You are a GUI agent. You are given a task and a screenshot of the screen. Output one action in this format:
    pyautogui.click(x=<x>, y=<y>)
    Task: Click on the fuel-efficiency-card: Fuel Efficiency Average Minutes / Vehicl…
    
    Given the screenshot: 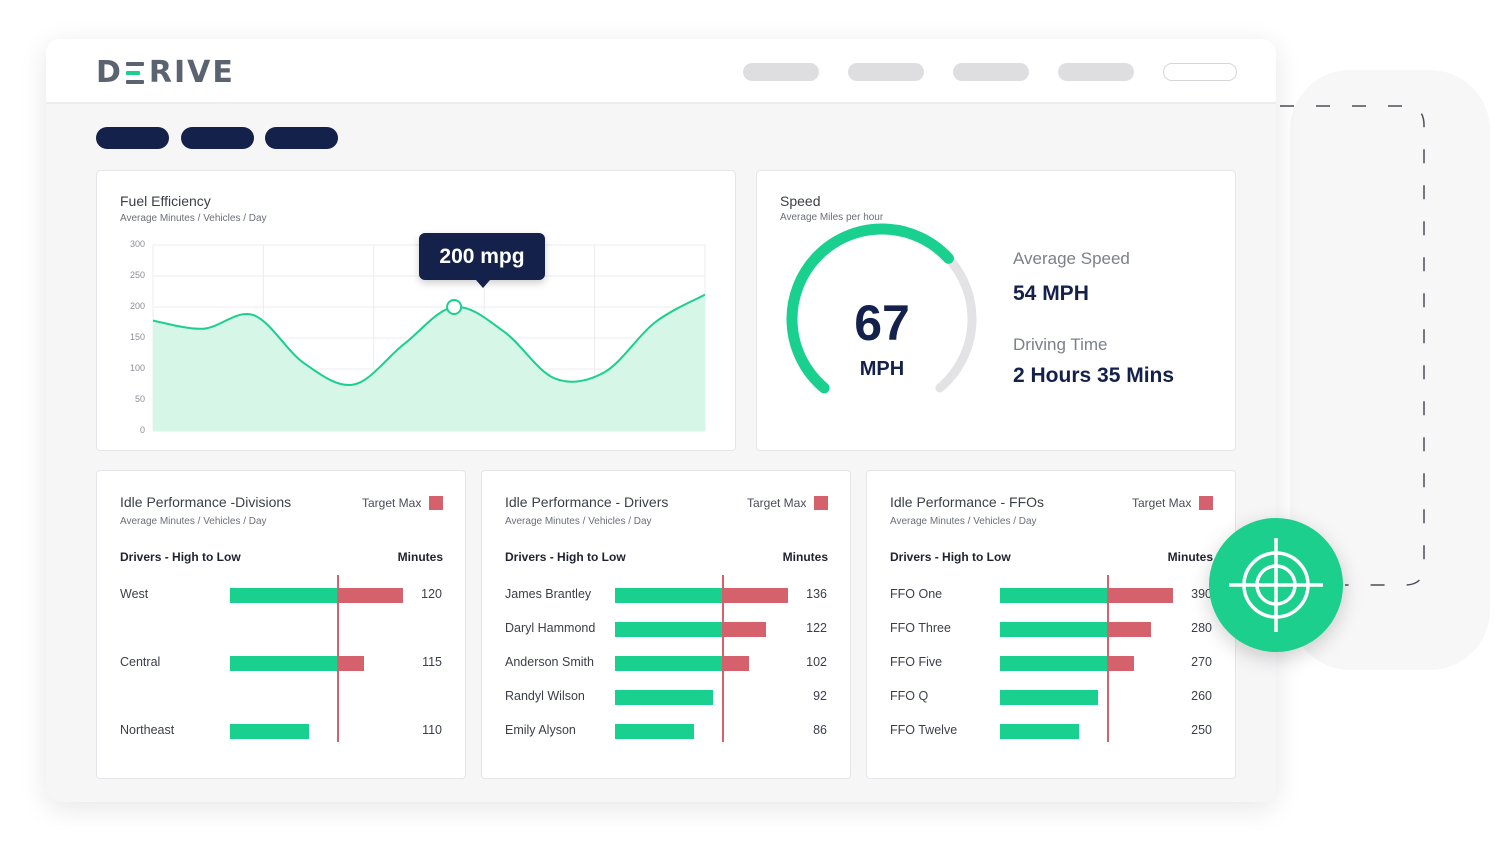 What is the action you would take?
    pyautogui.click(x=416, y=310)
    